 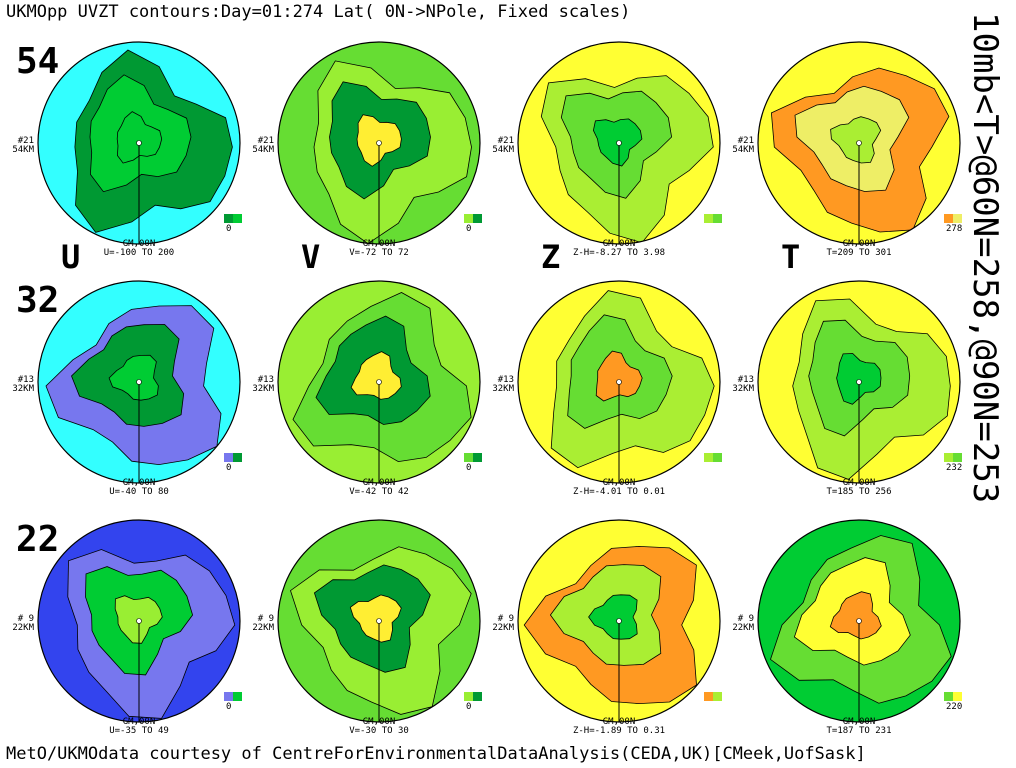 What do you see at coordinates (859, 253) in the screenshot?
I see `value-range: T=209 TO 301` at bounding box center [859, 253].